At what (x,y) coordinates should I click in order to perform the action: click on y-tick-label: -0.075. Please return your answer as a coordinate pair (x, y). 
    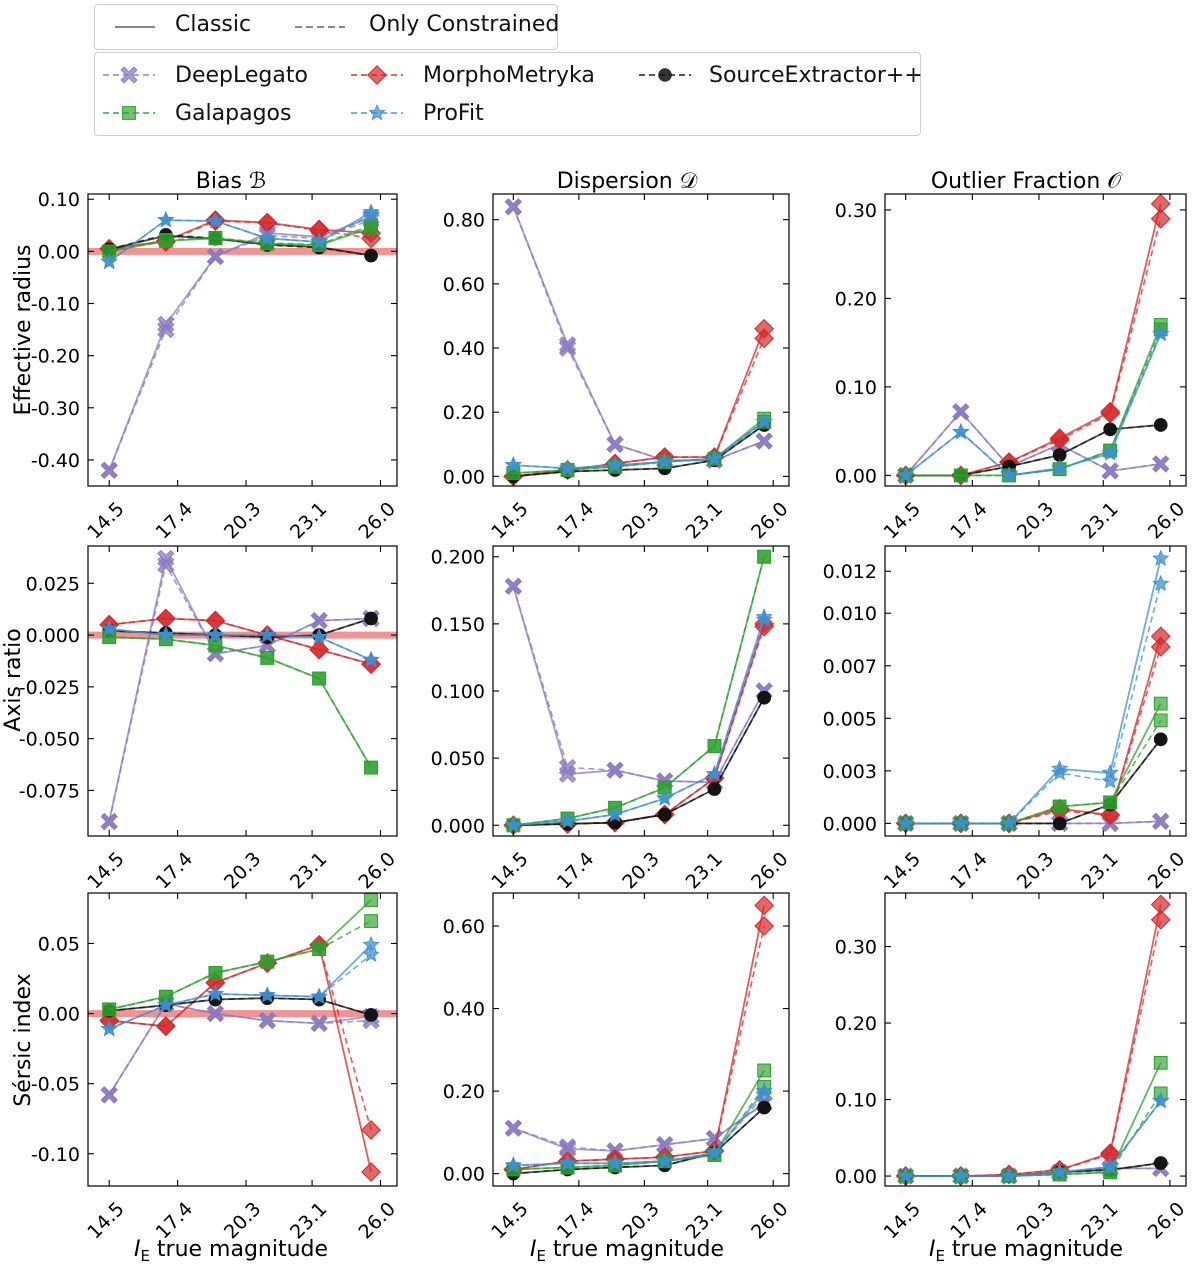
    Looking at the image, I should click on (49, 791).